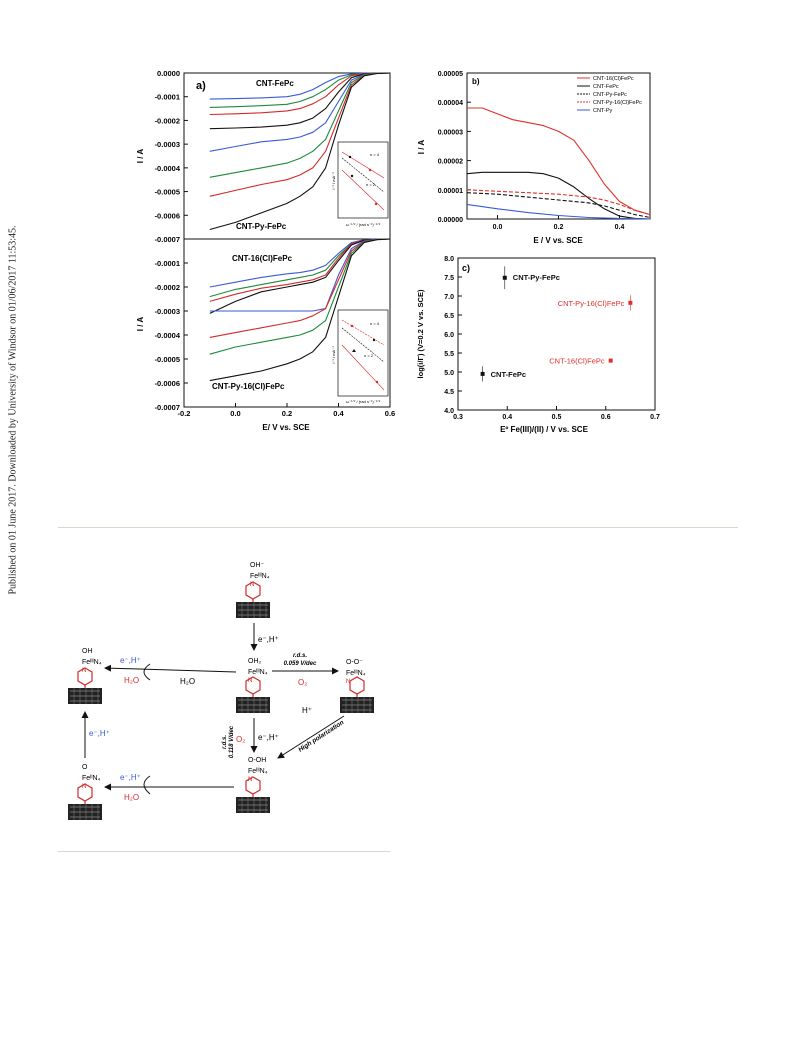  I want to click on a-top-ytick-label: -0.0005, so click(167, 192).